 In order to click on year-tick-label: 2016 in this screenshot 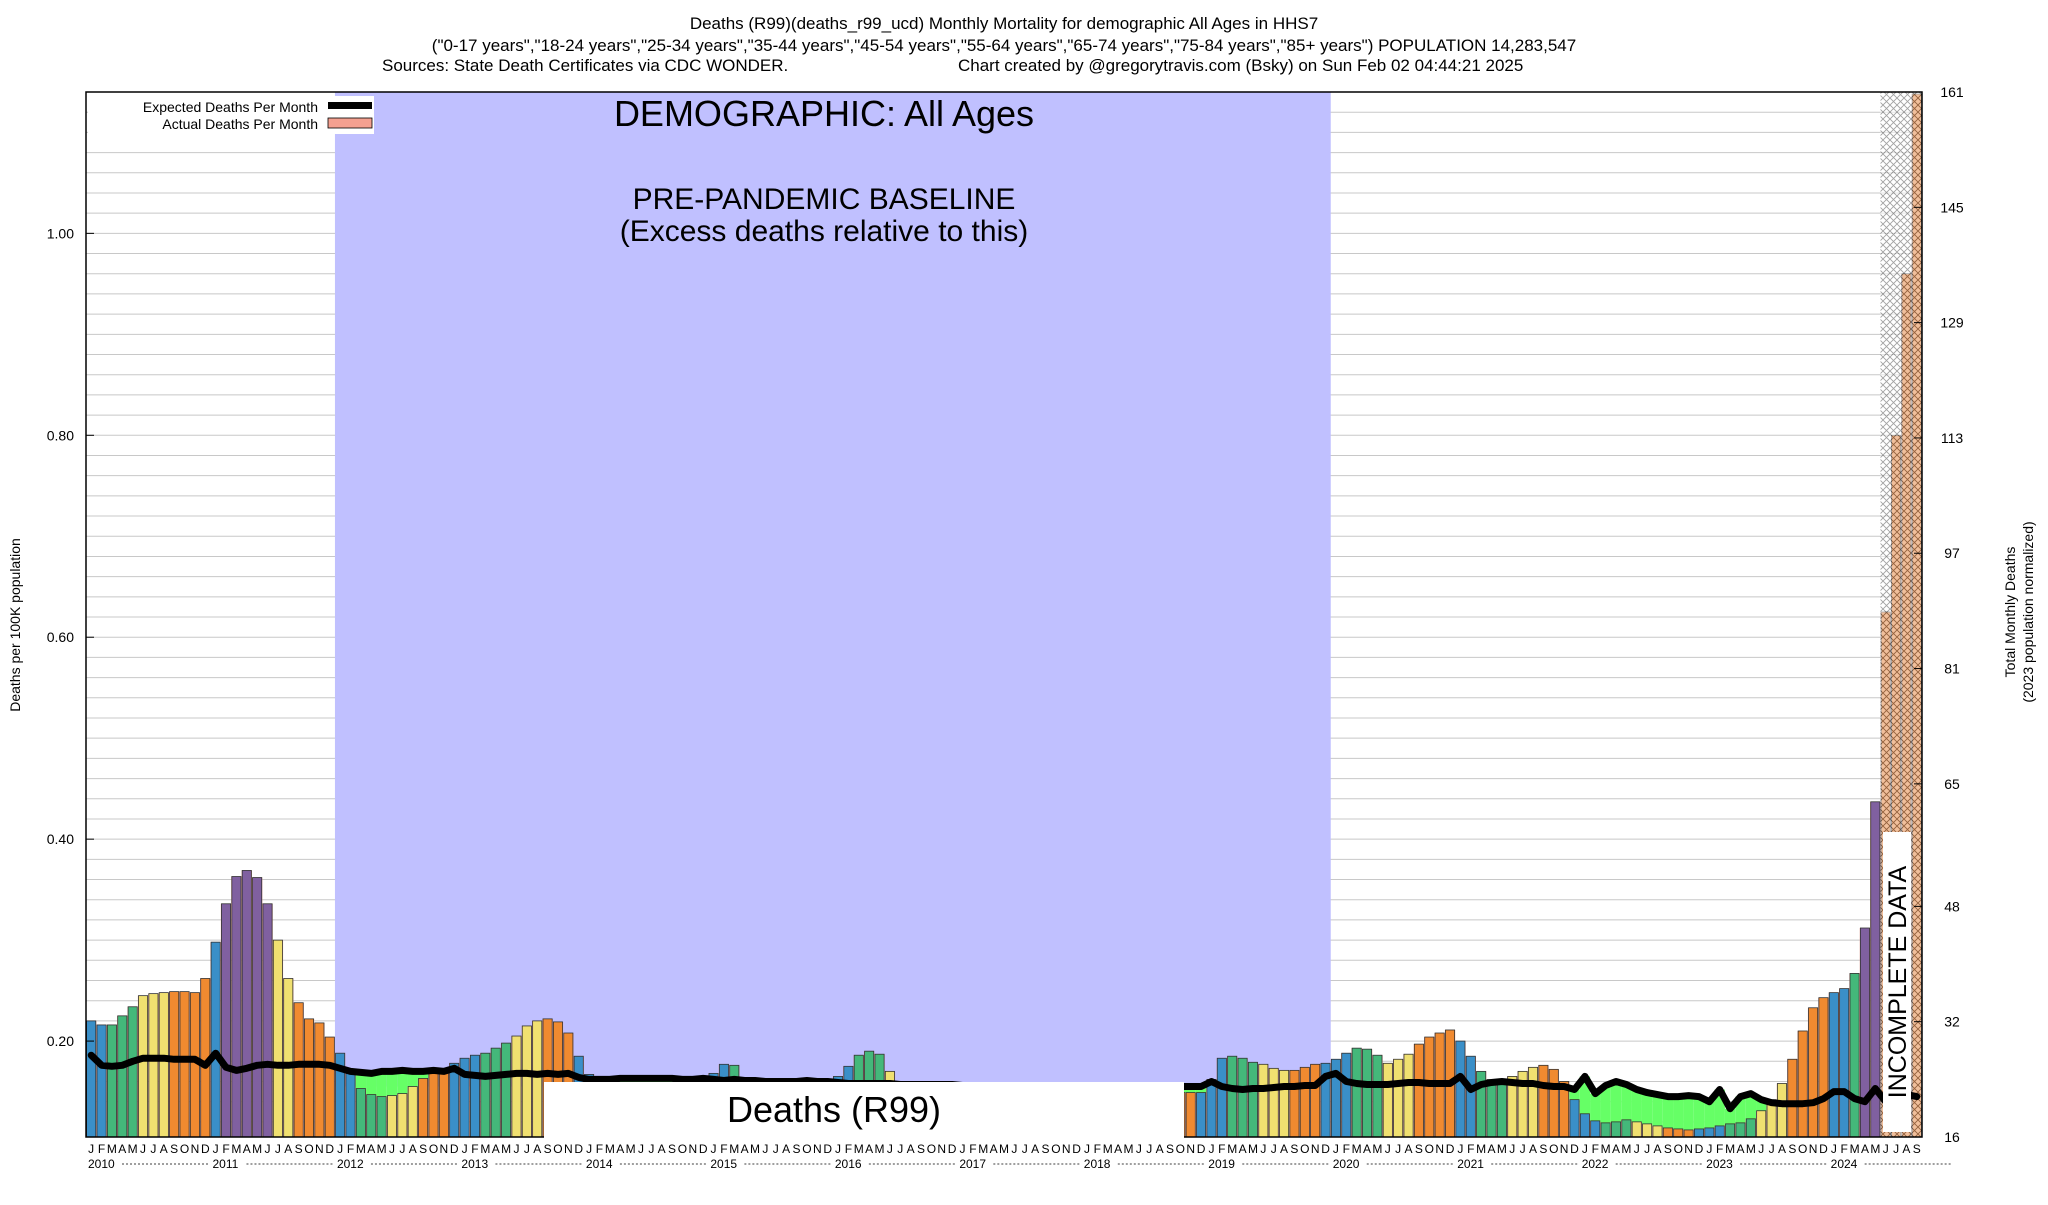, I will do `click(848, 1164)`.